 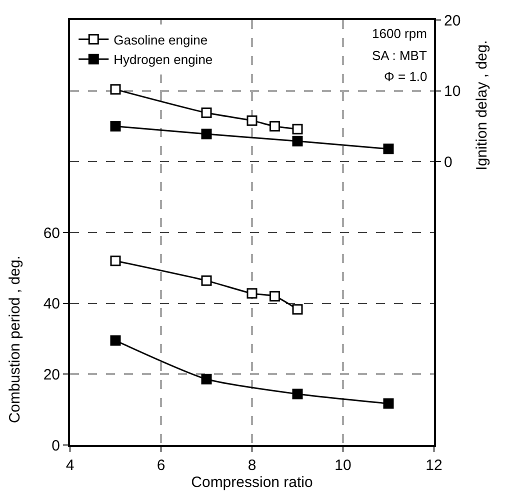 What do you see at coordinates (399, 55) in the screenshot?
I see `annotation: SA : MBT` at bounding box center [399, 55].